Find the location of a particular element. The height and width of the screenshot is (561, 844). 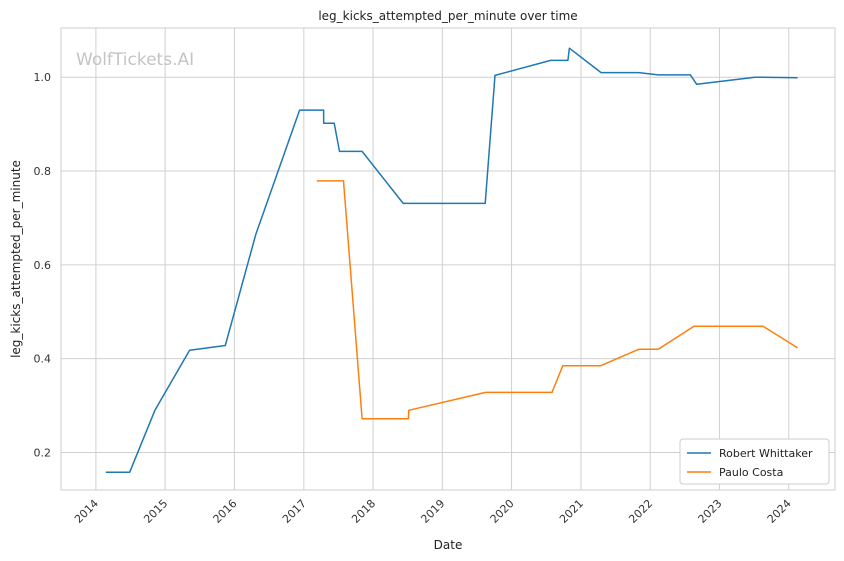

legend-box is located at coordinates (754, 461).